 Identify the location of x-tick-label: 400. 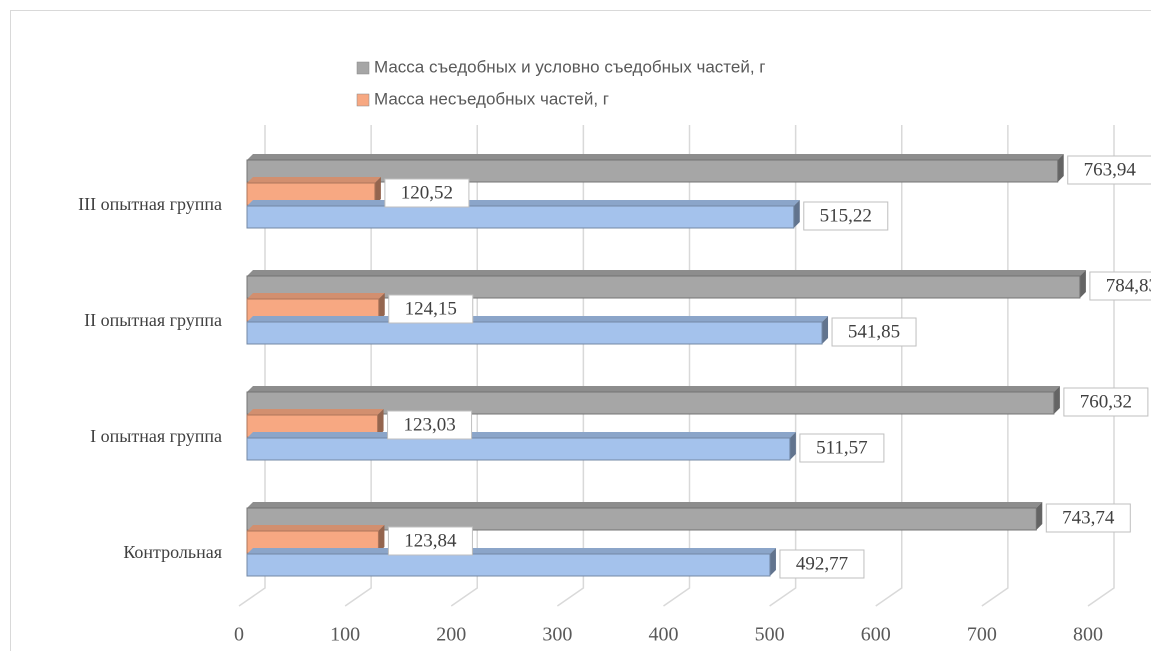
(664, 635).